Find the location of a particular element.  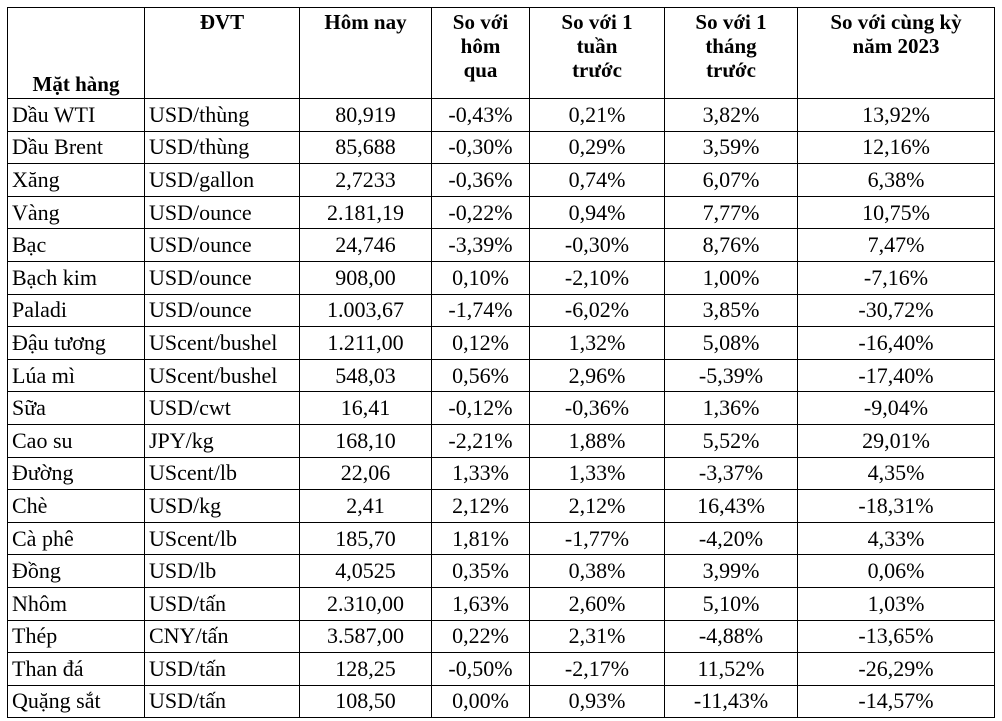

table-cell: 0,06% is located at coordinates (896, 571).